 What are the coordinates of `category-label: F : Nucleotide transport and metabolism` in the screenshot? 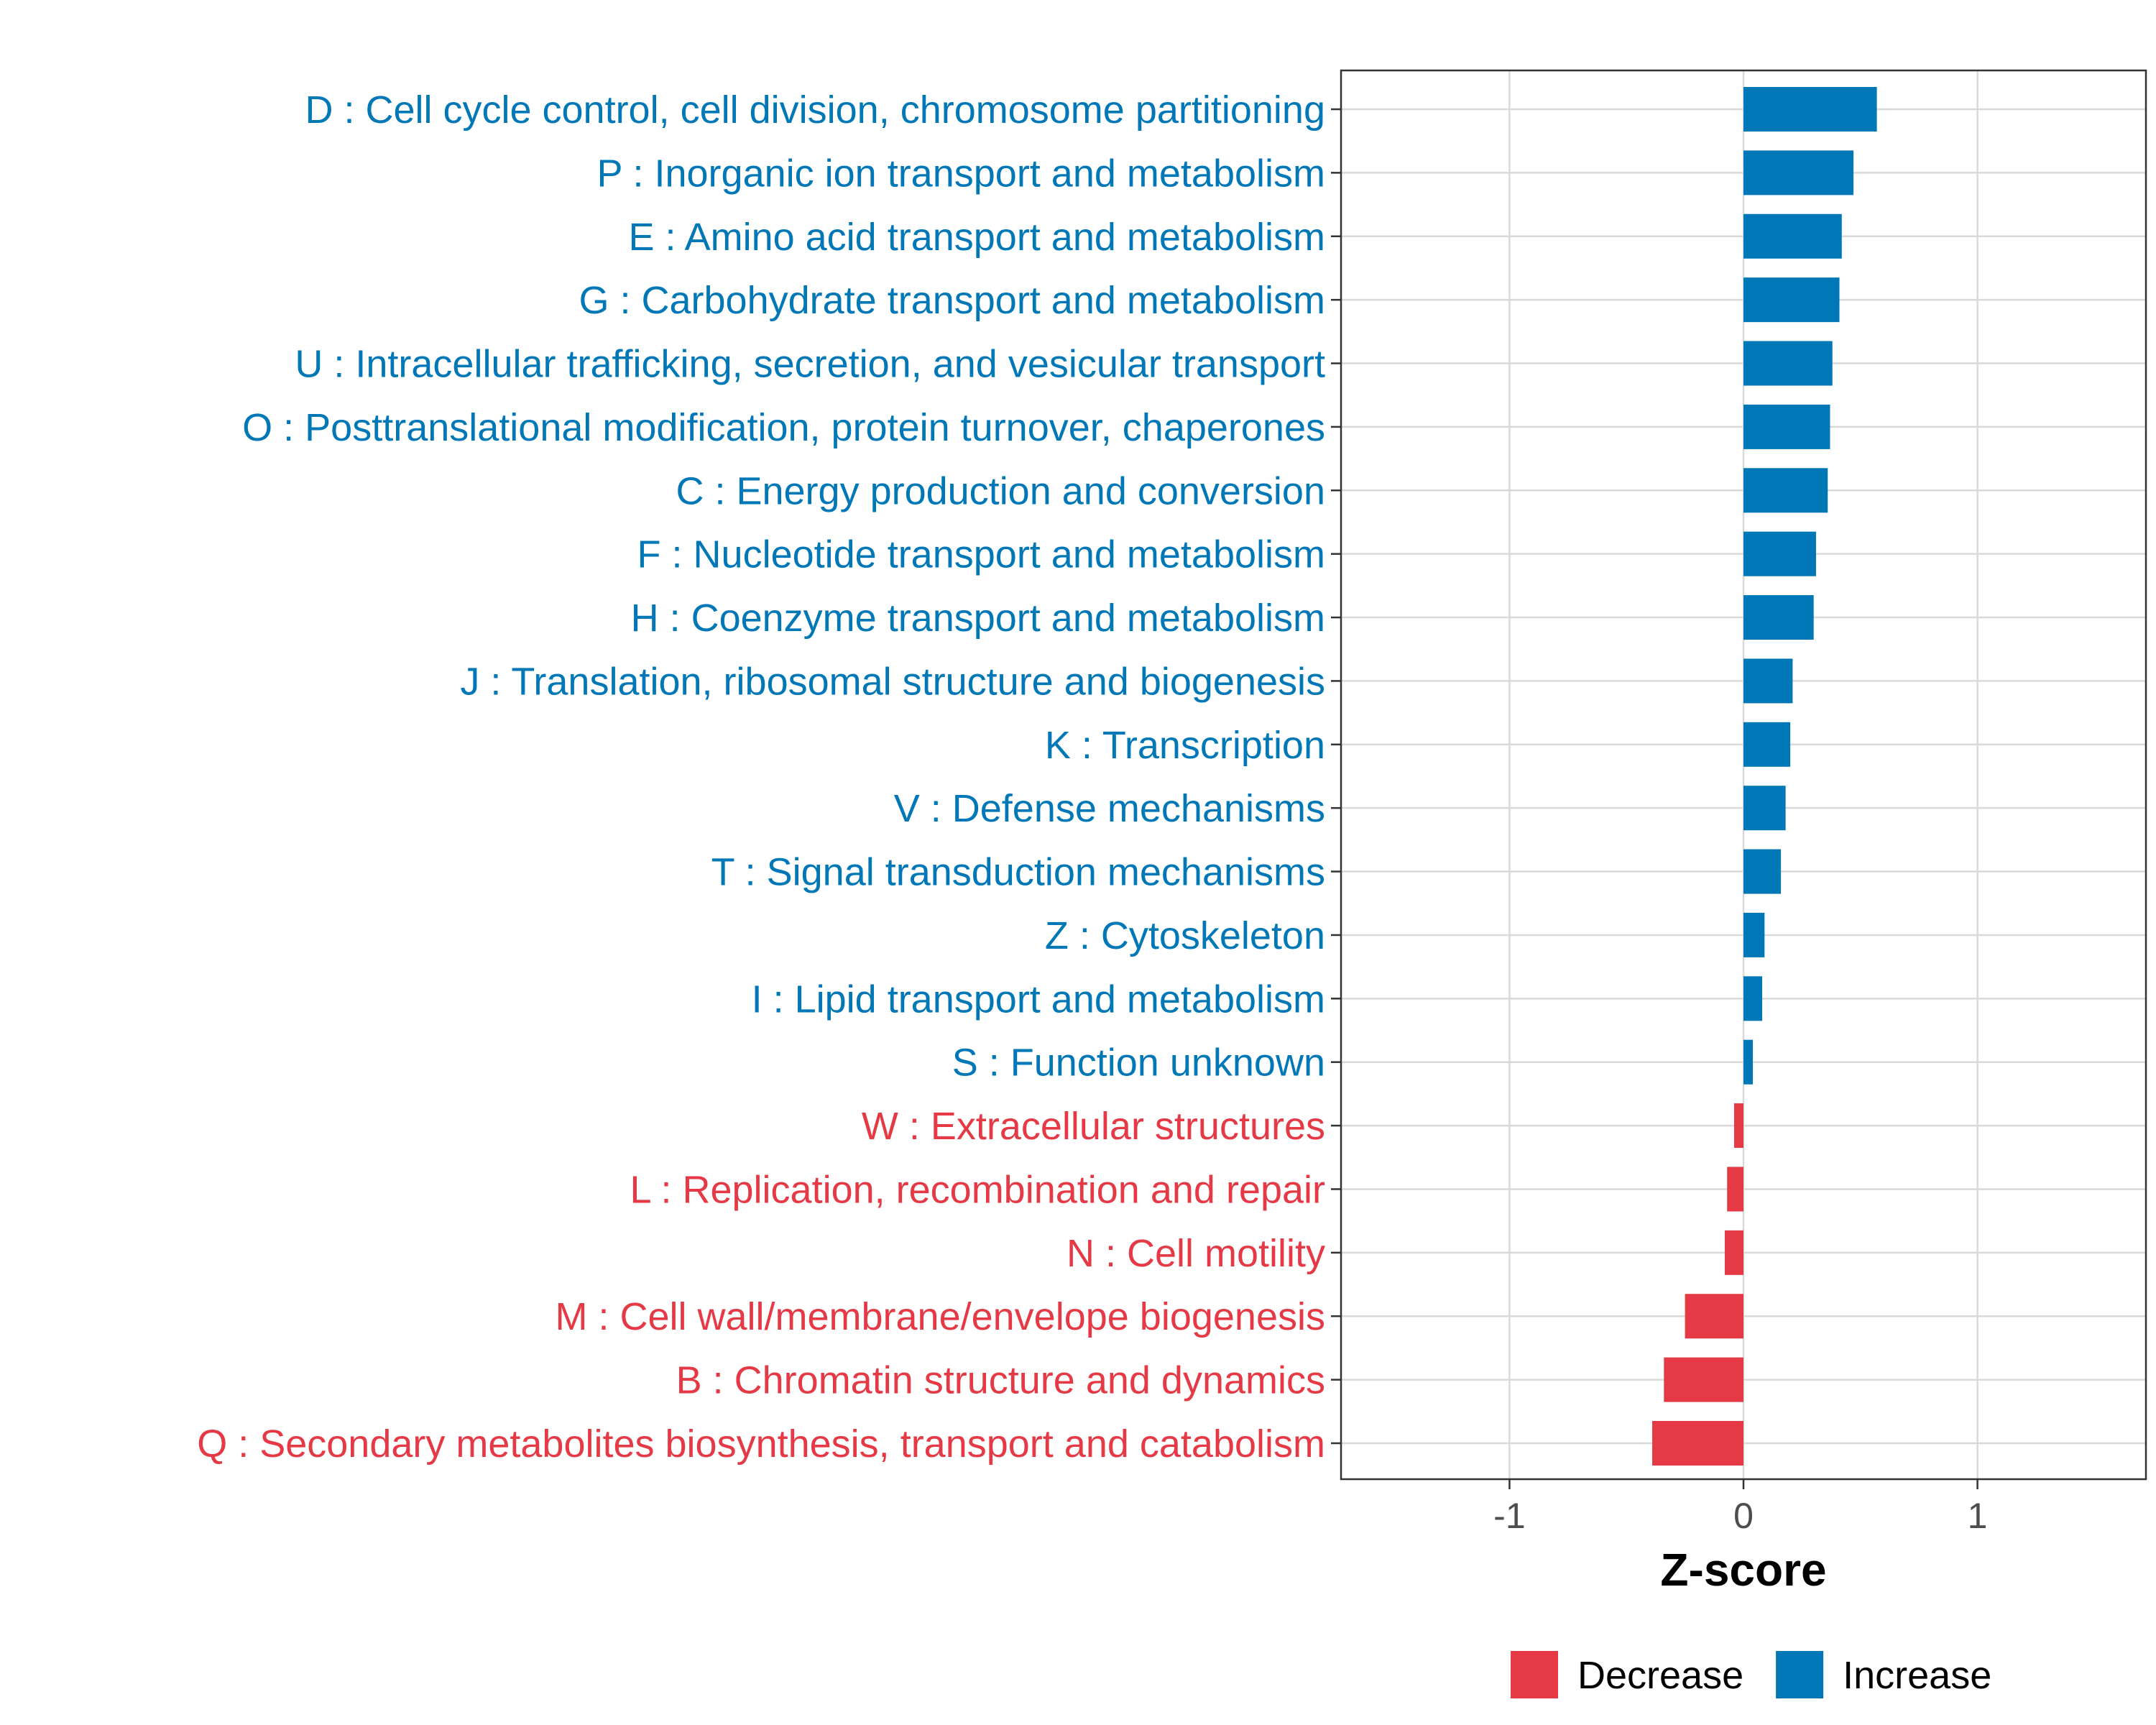 It's located at (981, 554).